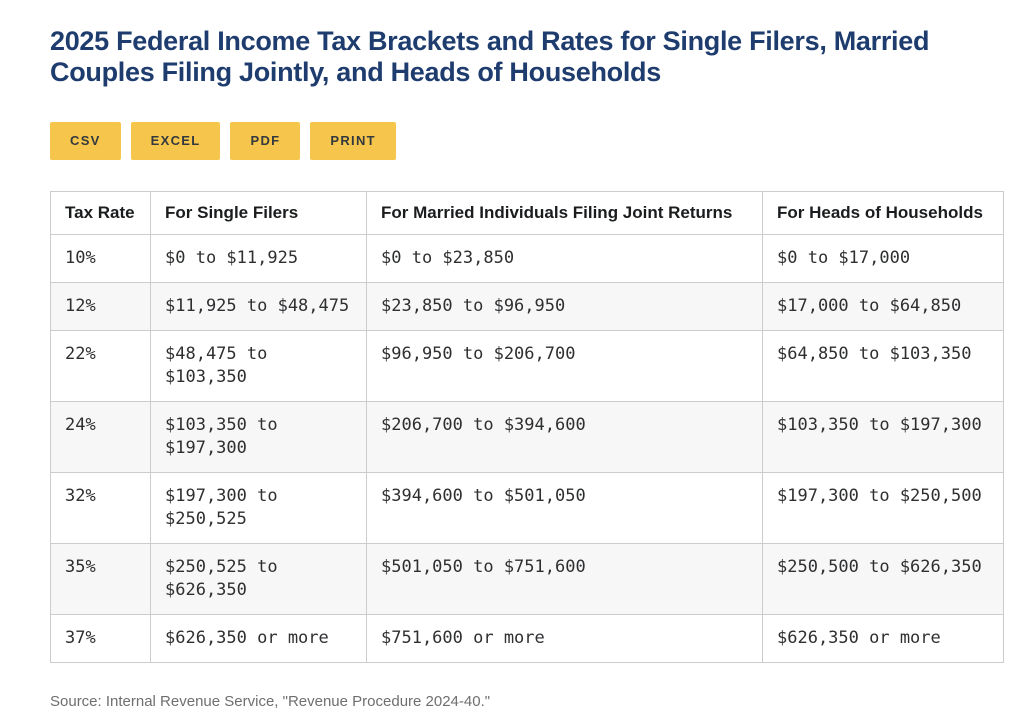  Describe the element at coordinates (100, 258) in the screenshot. I see `tax-rate-cell: 10%` at that location.